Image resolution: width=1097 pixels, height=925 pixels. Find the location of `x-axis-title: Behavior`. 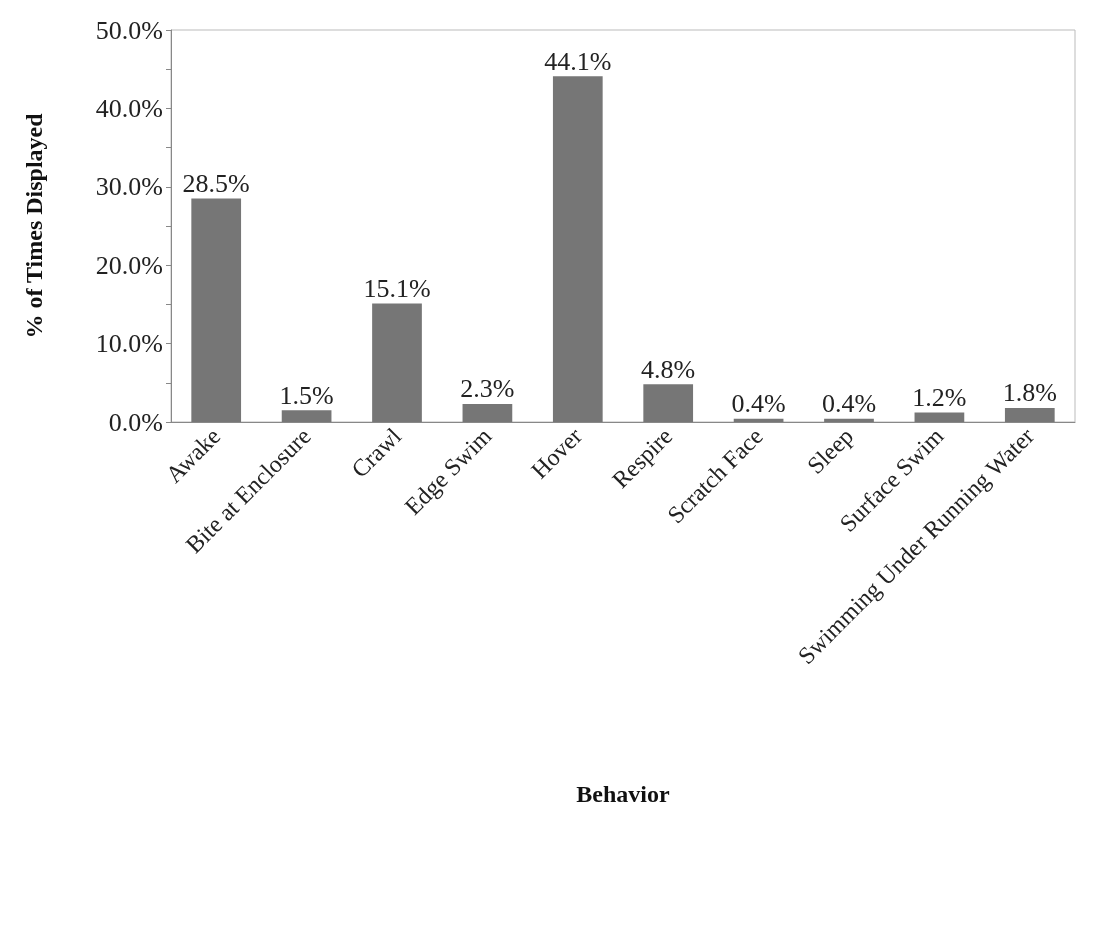

x-axis-title: Behavior is located at coordinates (623, 794).